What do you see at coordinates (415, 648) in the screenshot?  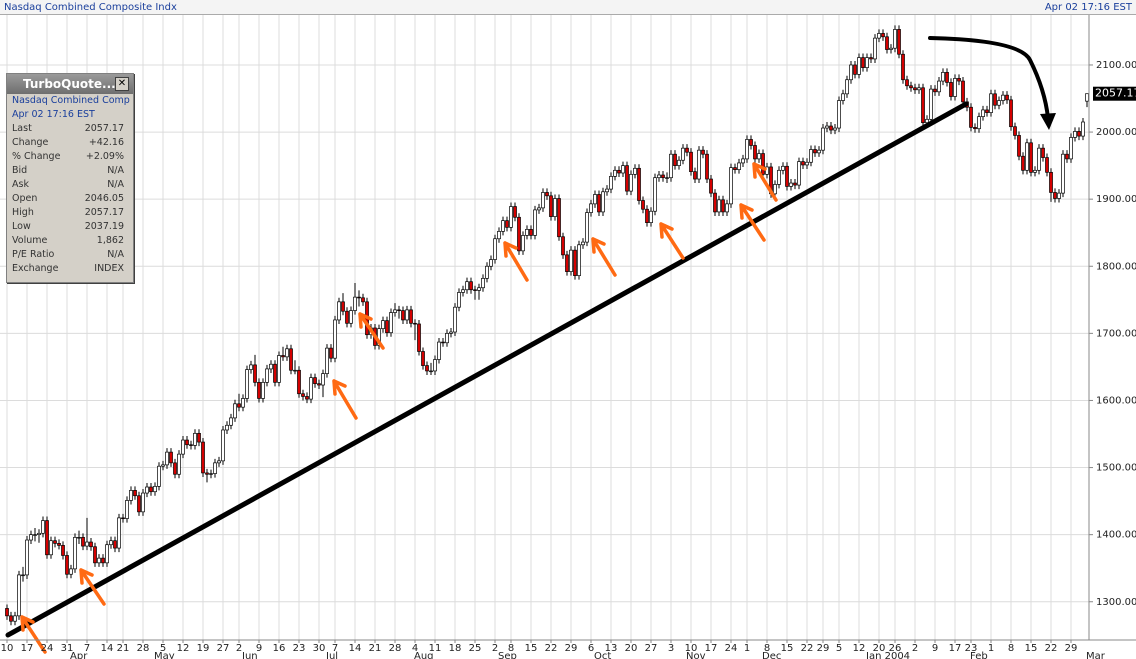 I see `x-tick-label: 4` at bounding box center [415, 648].